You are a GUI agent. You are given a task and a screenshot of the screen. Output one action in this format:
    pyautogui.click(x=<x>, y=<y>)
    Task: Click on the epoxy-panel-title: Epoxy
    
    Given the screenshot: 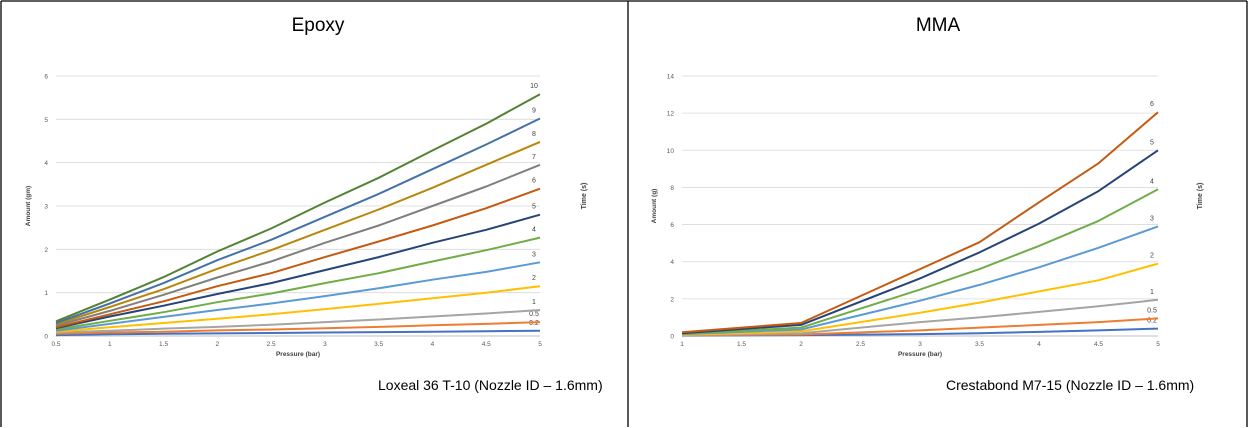 What is the action you would take?
    pyautogui.click(x=318, y=25)
    